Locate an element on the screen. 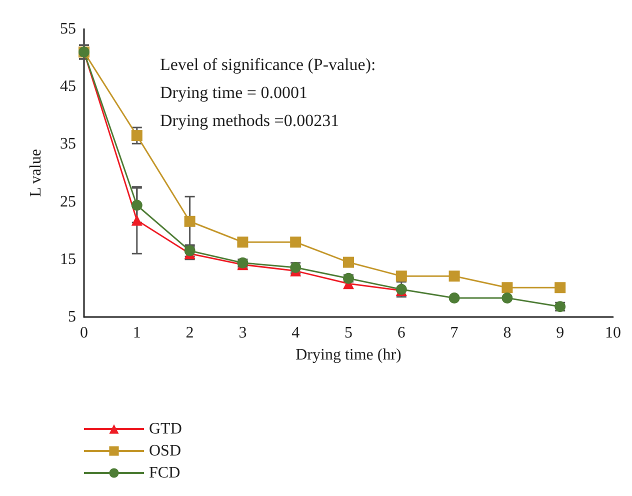 Image resolution: width=632 pixels, height=496 pixels. x-tick-label: 1 is located at coordinates (136, 333).